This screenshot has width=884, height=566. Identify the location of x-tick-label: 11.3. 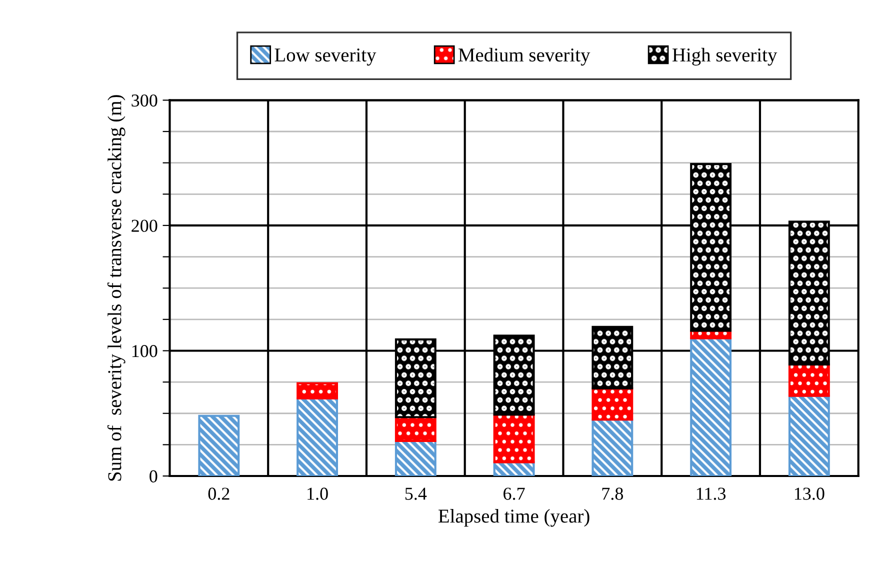
(711, 494).